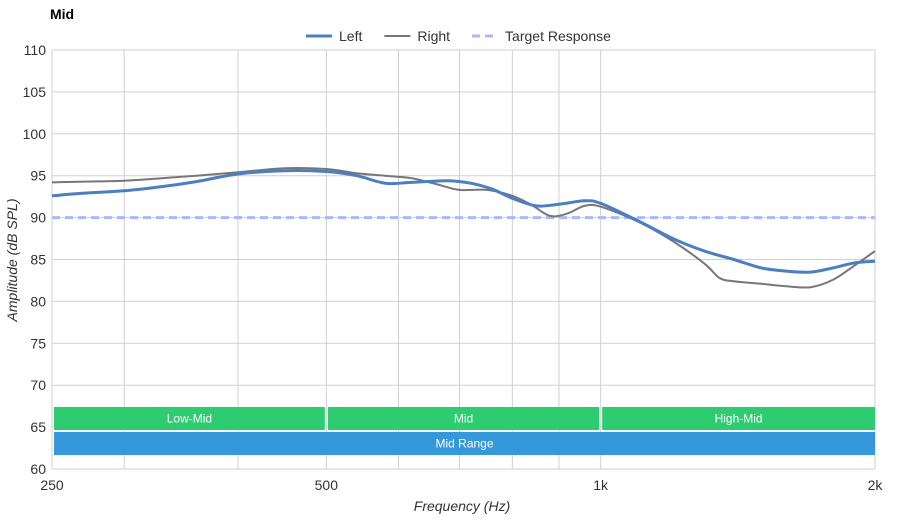  What do you see at coordinates (327, 485) in the screenshot?
I see `x-tick-label: 500` at bounding box center [327, 485].